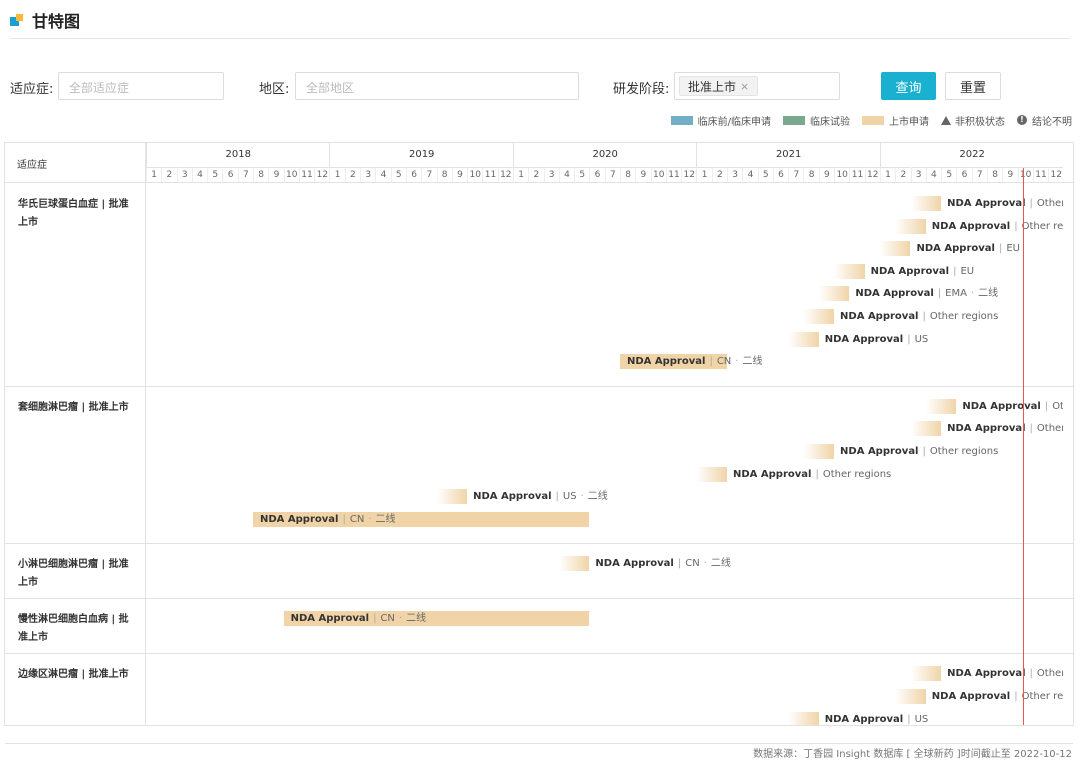 The width and height of the screenshot is (1080, 762). I want to click on legend-item: 临床试验, so click(816, 120).